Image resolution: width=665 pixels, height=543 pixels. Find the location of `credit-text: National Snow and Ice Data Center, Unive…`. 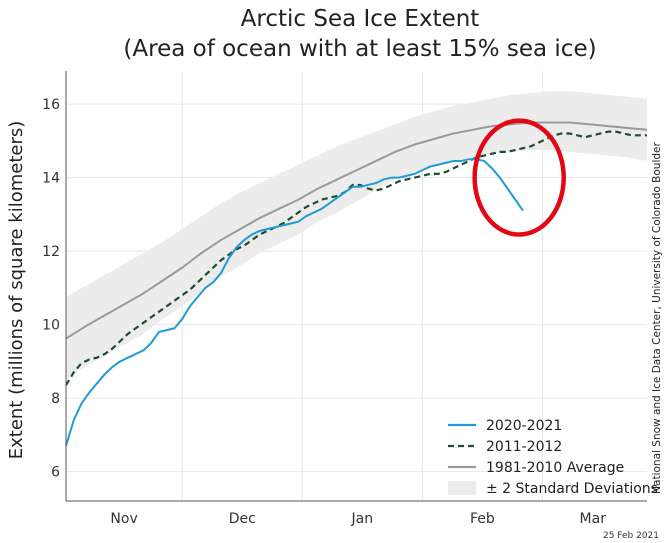

credit-text: National Snow and Ice Data Center, Unive… is located at coordinates (657, 318).